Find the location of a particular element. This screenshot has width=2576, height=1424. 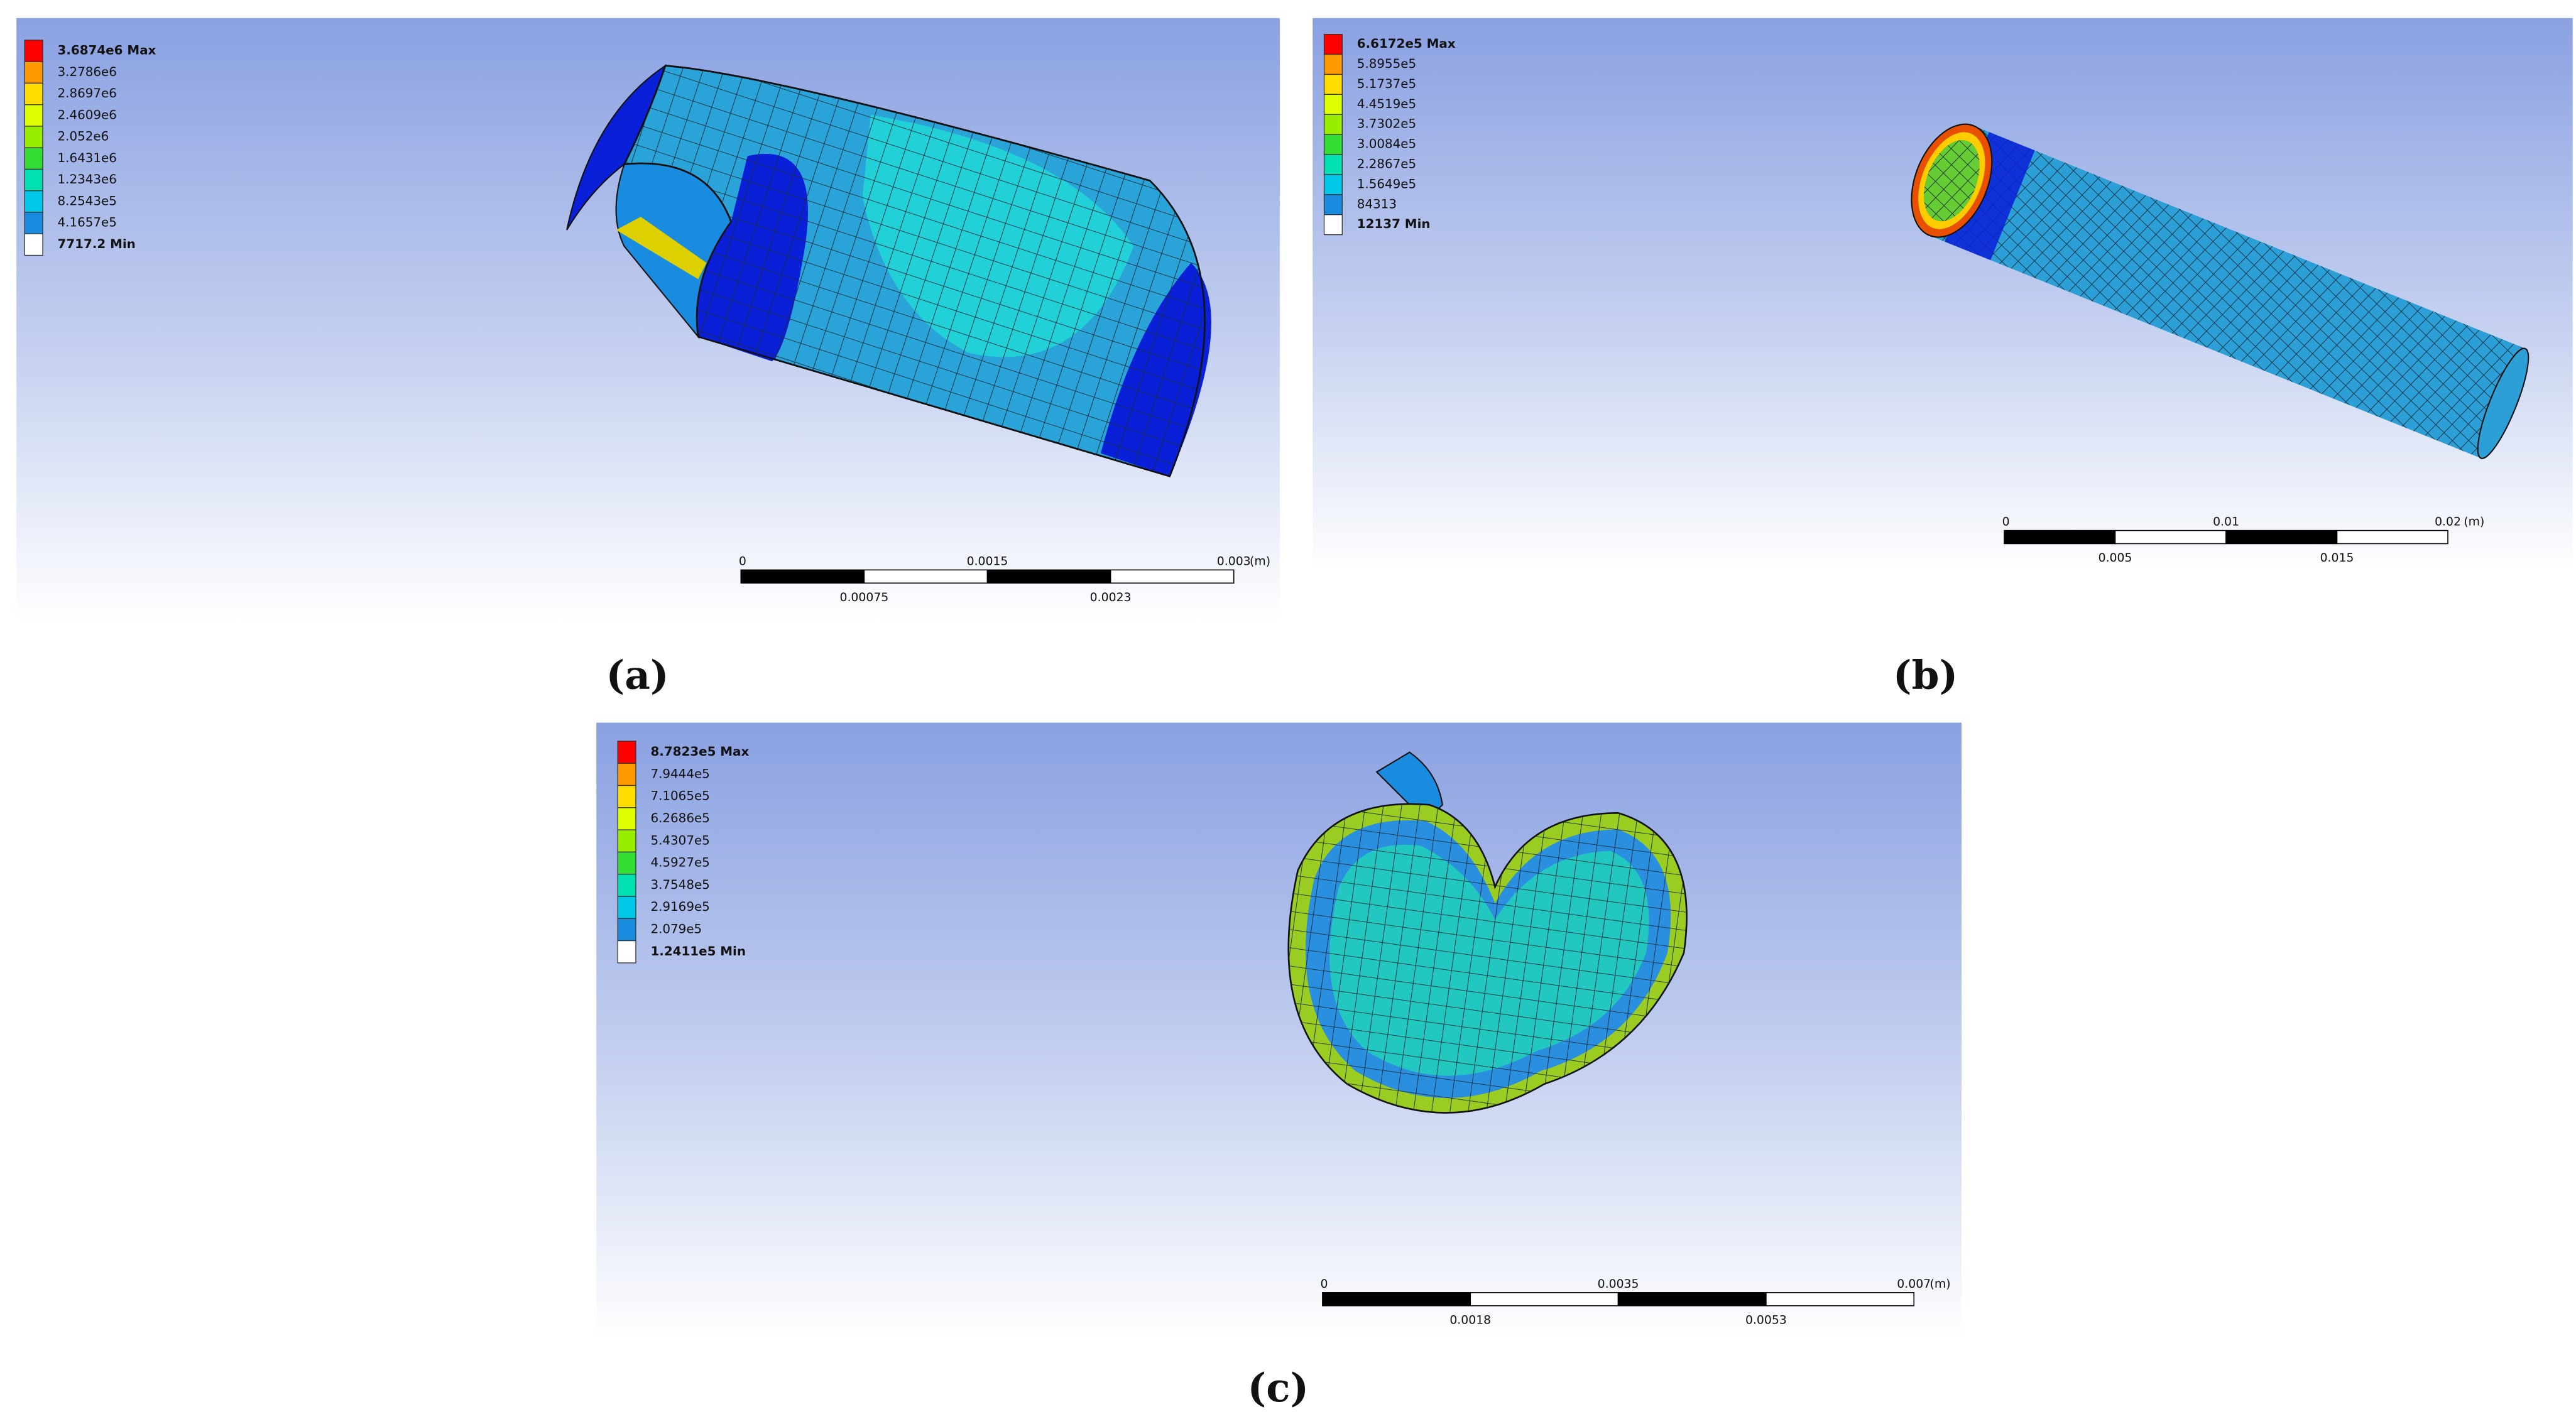

scale-bar-label: 0.02 is located at coordinates (2448, 522).